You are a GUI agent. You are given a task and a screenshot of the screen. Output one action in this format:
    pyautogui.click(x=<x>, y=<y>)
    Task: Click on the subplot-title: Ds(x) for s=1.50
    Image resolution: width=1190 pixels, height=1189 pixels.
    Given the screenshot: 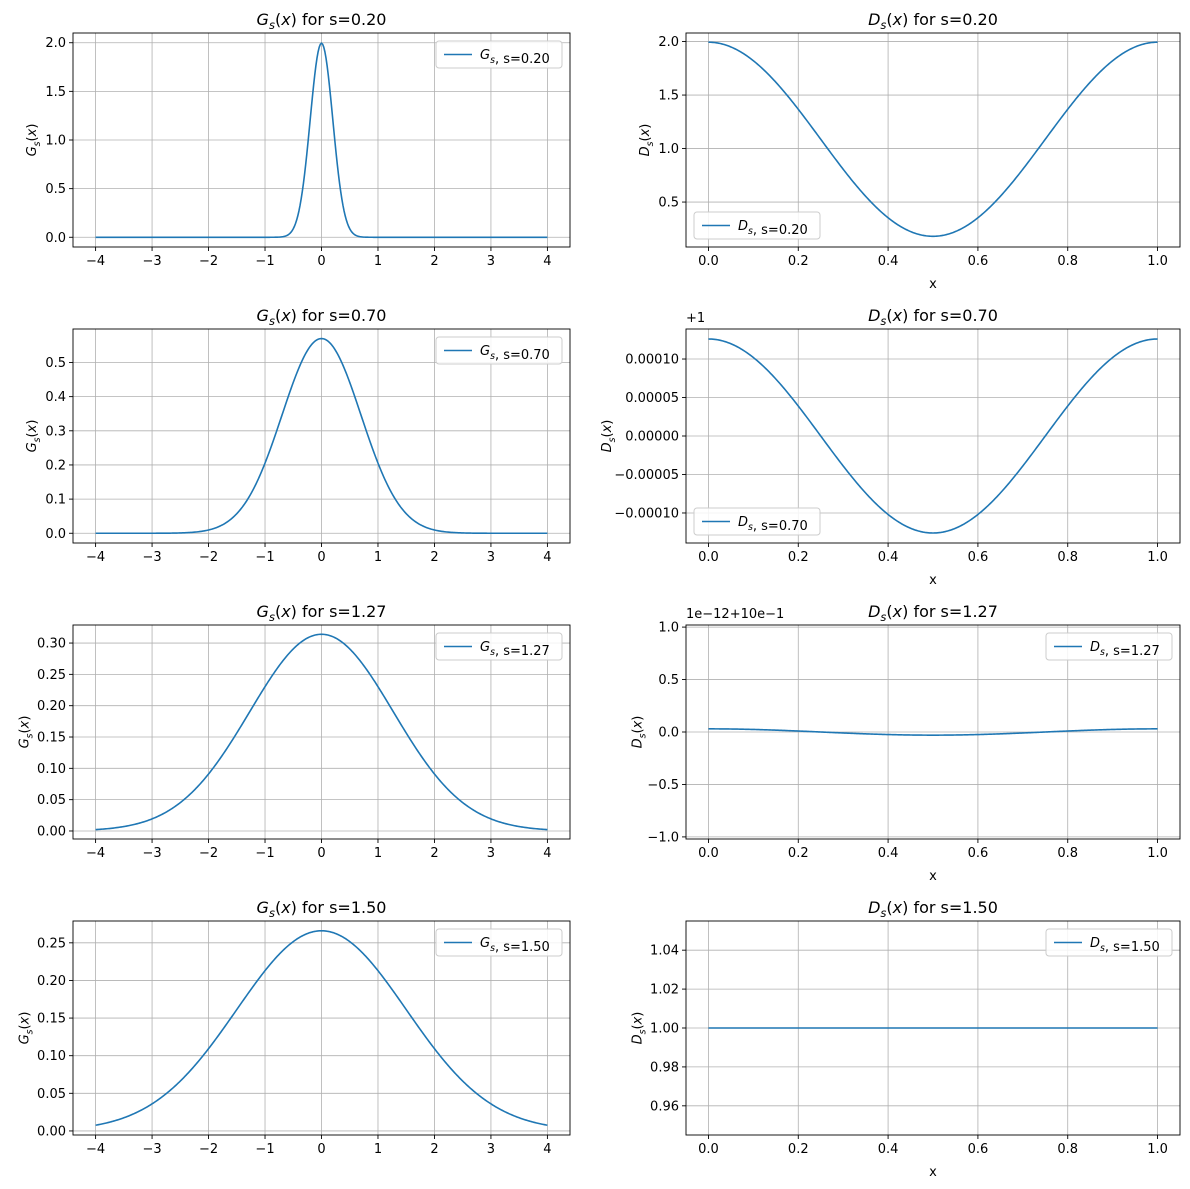 What is the action you would take?
    pyautogui.click(x=933, y=909)
    